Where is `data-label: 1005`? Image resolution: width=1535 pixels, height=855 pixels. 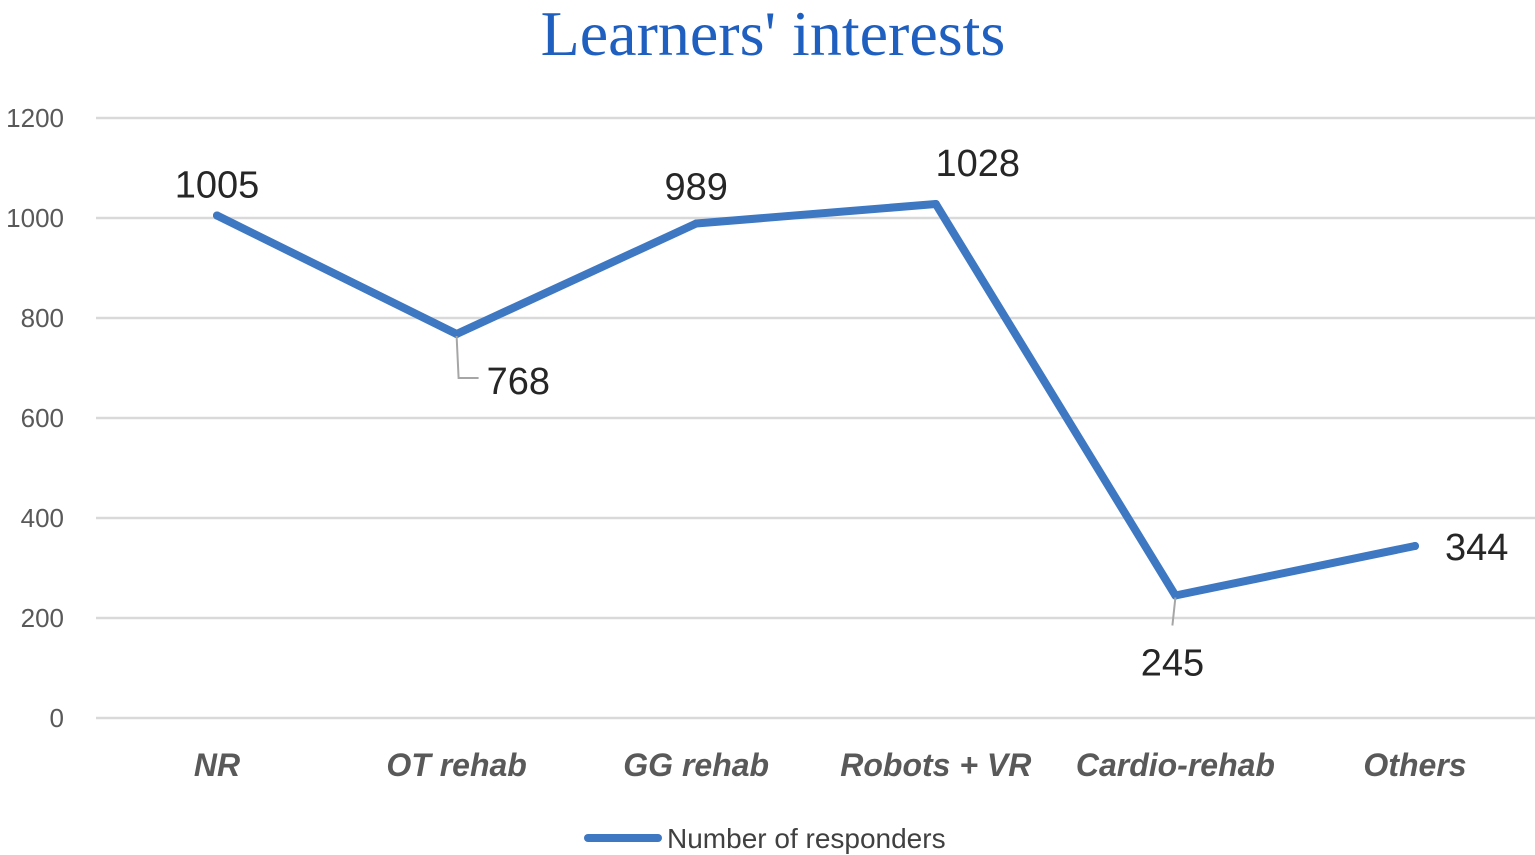 data-label: 1005 is located at coordinates (217, 186).